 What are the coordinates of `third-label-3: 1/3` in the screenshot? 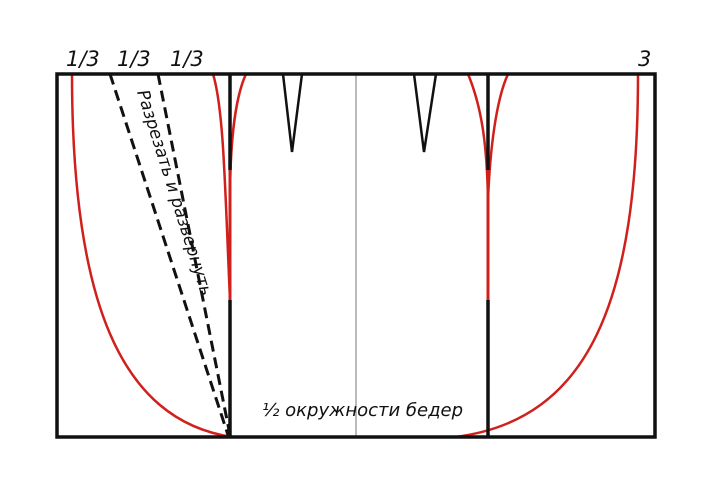 It's located at (187, 59).